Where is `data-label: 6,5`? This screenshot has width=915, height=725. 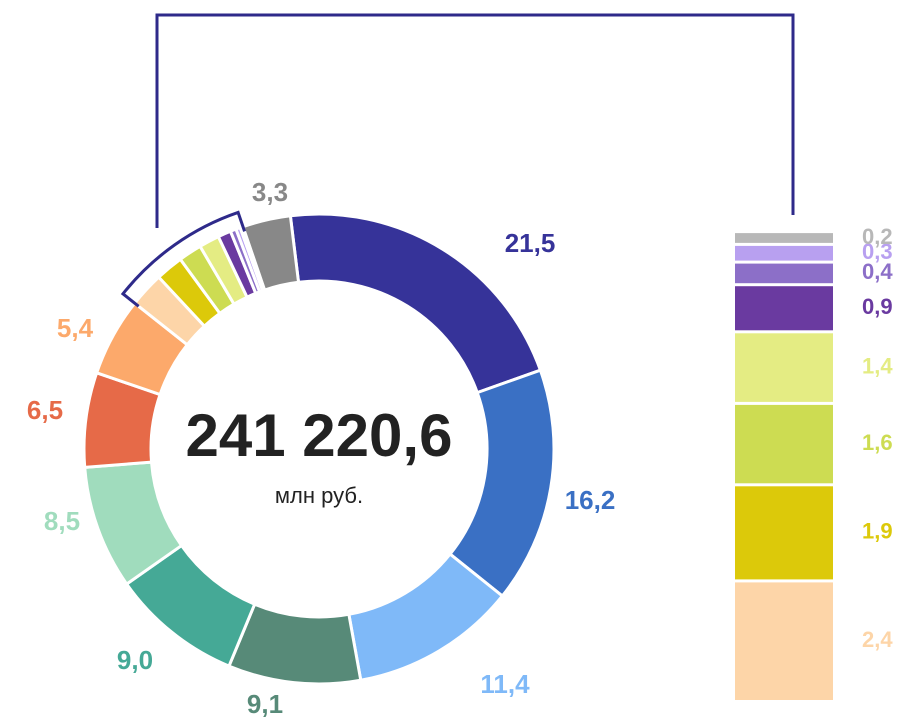
data-label: 6,5 is located at coordinates (45, 410).